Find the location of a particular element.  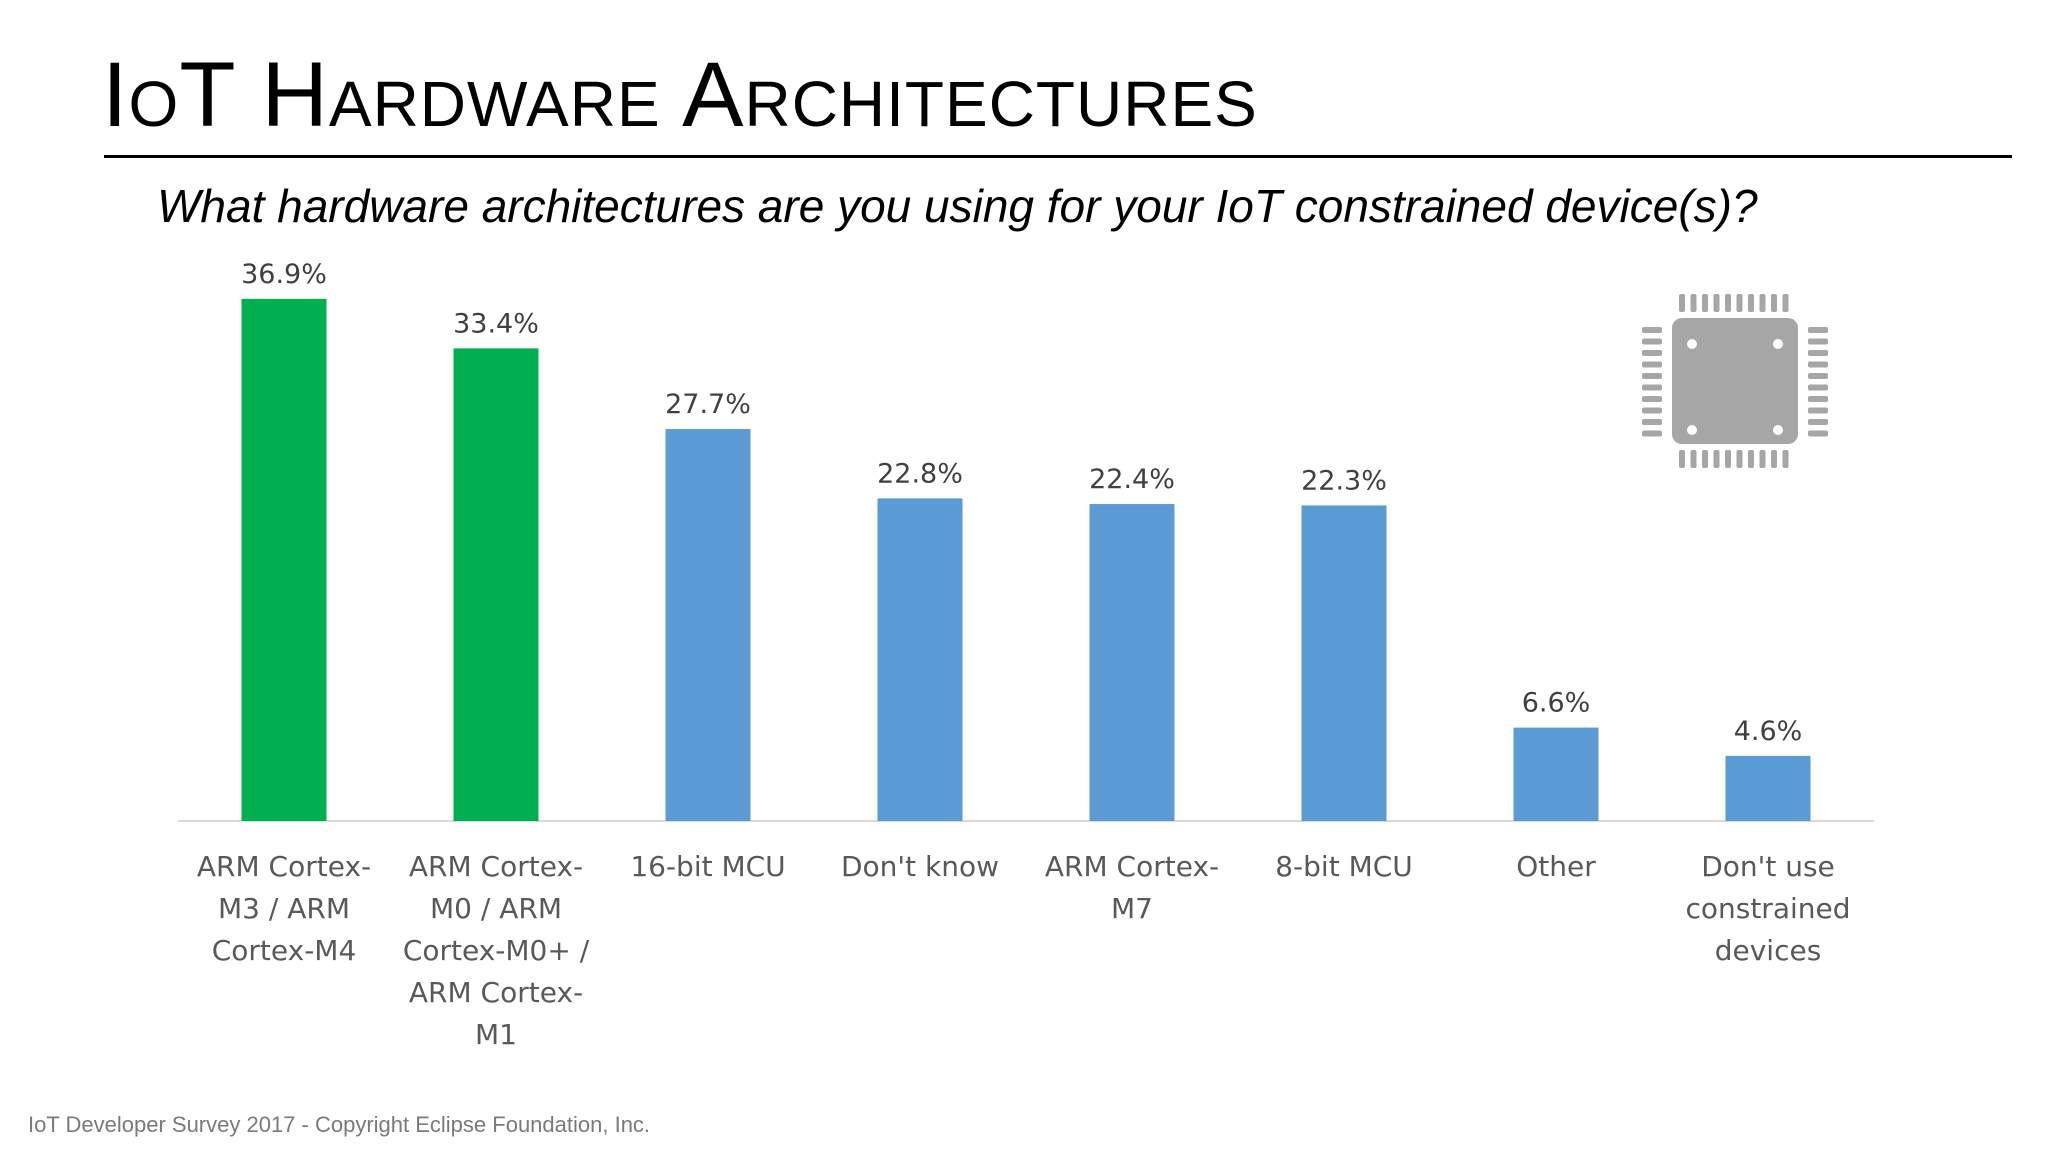

category-label: Don't know is located at coordinates (920, 866).